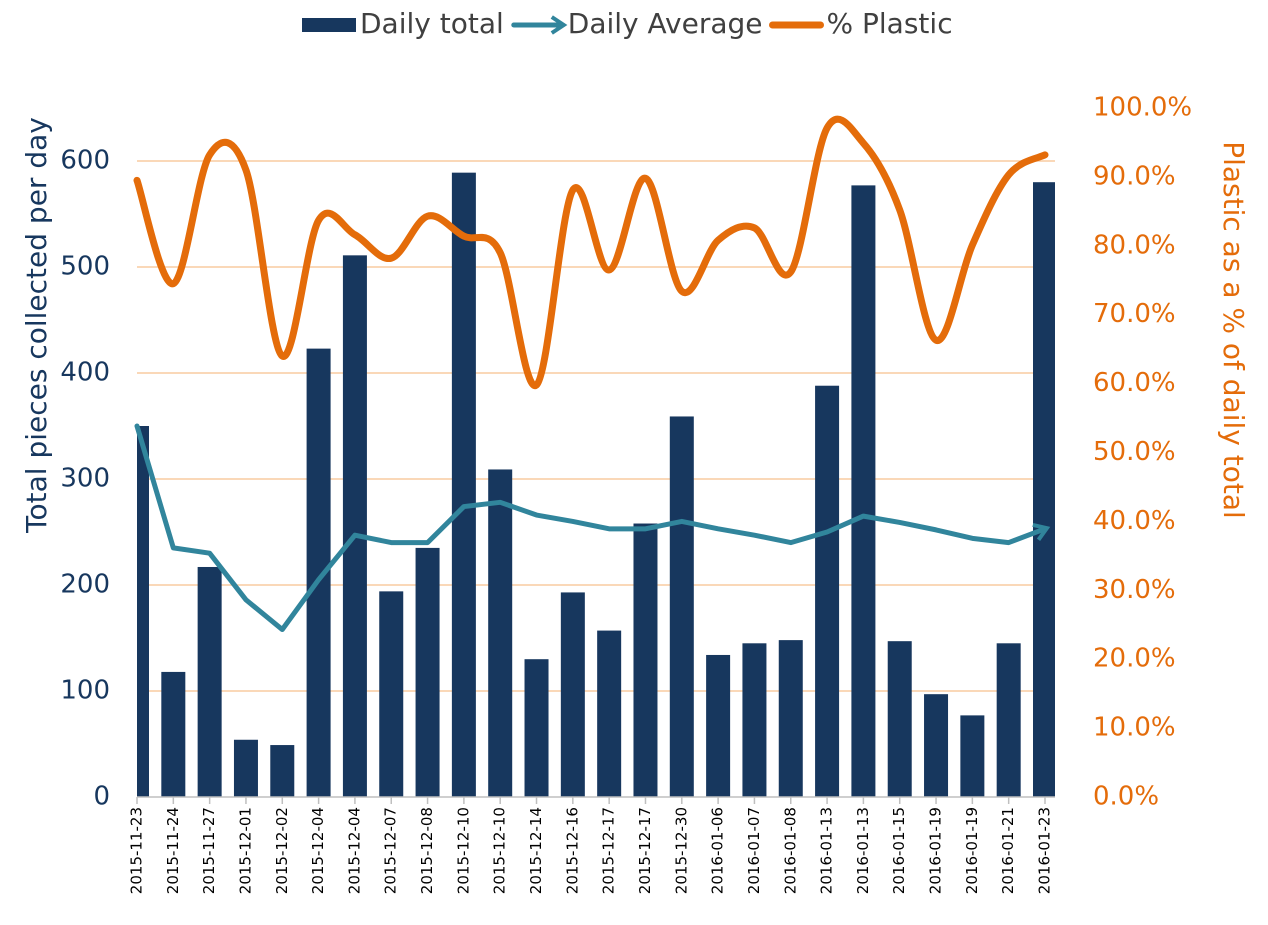  I want to click on x-tick-label: 2016-01-23, so click(1045, 850).